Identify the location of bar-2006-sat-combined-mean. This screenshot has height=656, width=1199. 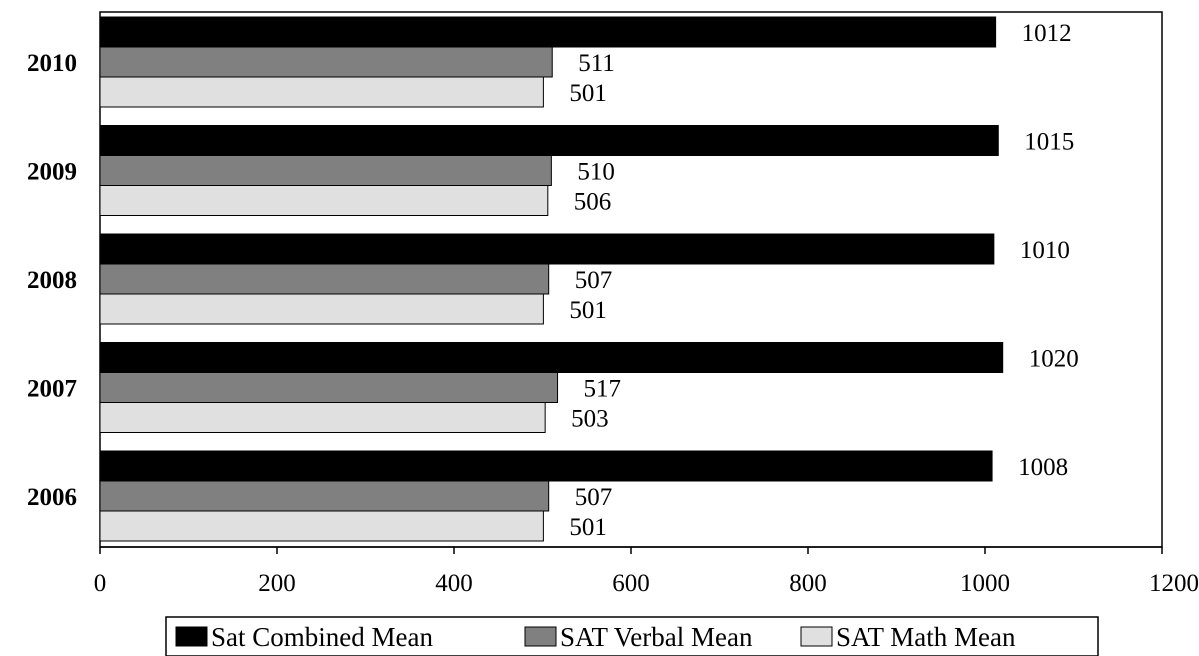
(546, 466).